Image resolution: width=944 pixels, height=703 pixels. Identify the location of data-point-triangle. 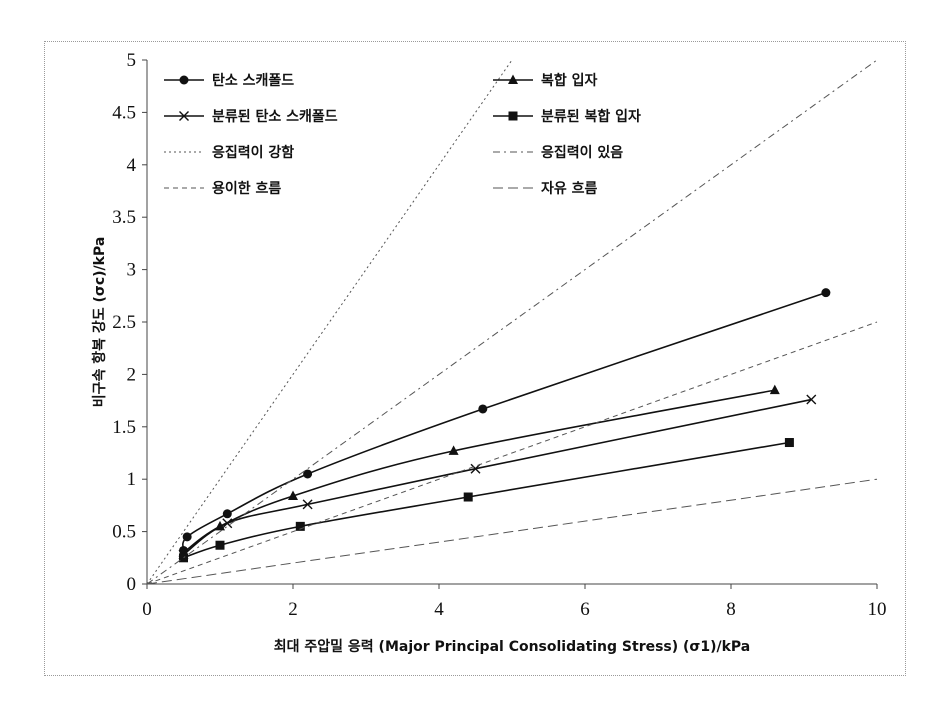
(775, 390).